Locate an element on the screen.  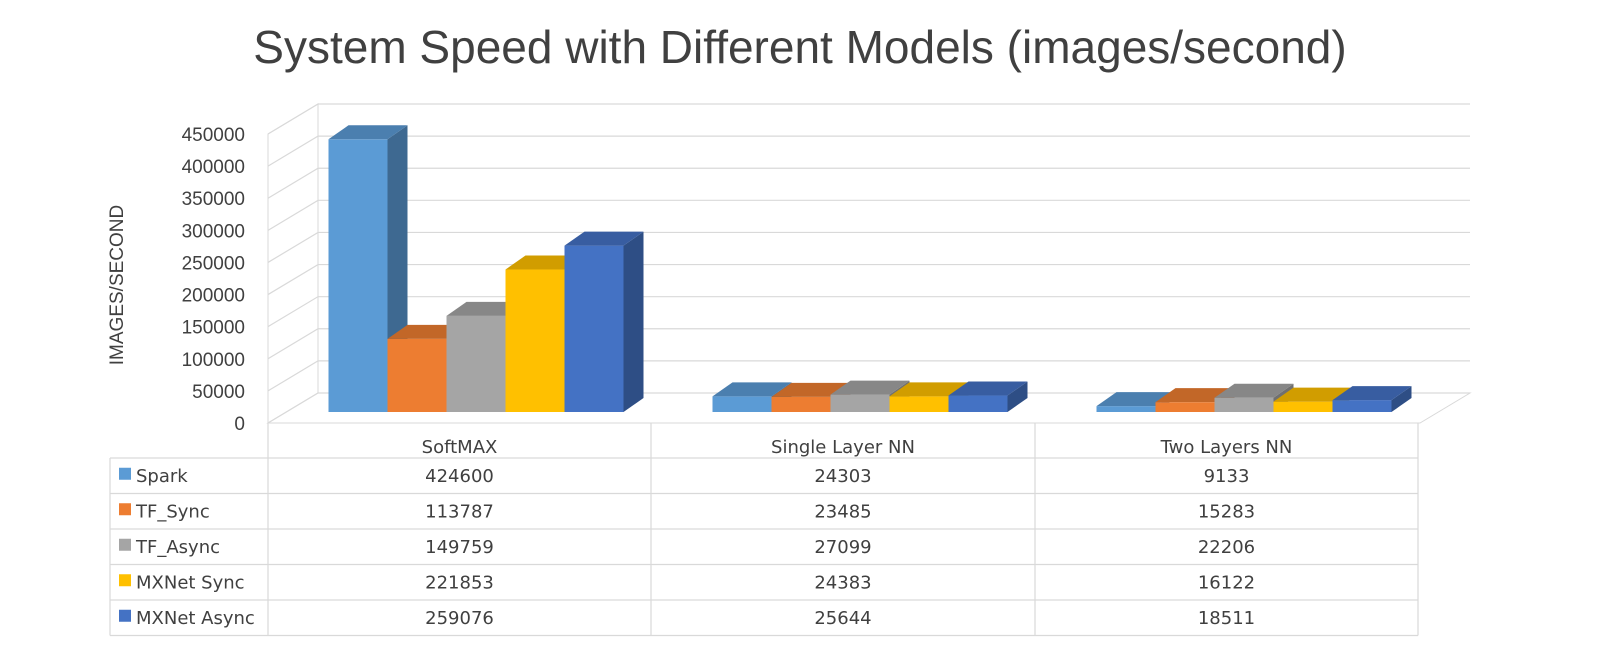
category-label: Single Layer NN is located at coordinates (843, 447).